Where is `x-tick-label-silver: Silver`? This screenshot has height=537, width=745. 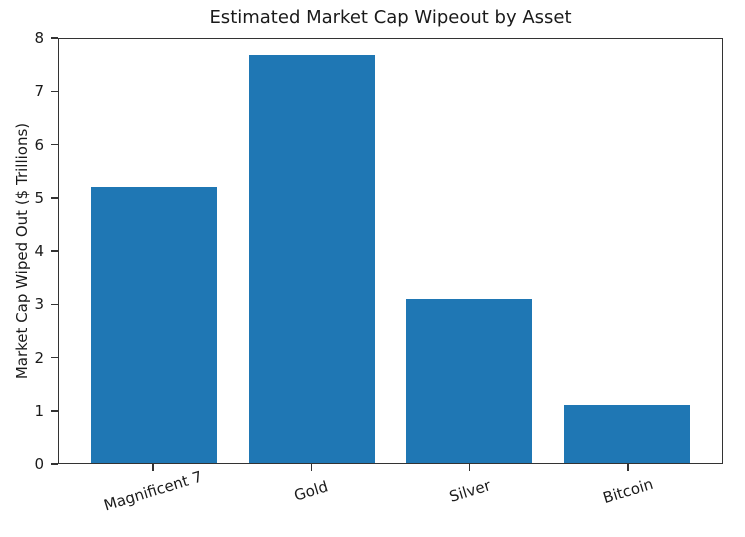
x-tick-label-silver: Silver is located at coordinates (469, 491).